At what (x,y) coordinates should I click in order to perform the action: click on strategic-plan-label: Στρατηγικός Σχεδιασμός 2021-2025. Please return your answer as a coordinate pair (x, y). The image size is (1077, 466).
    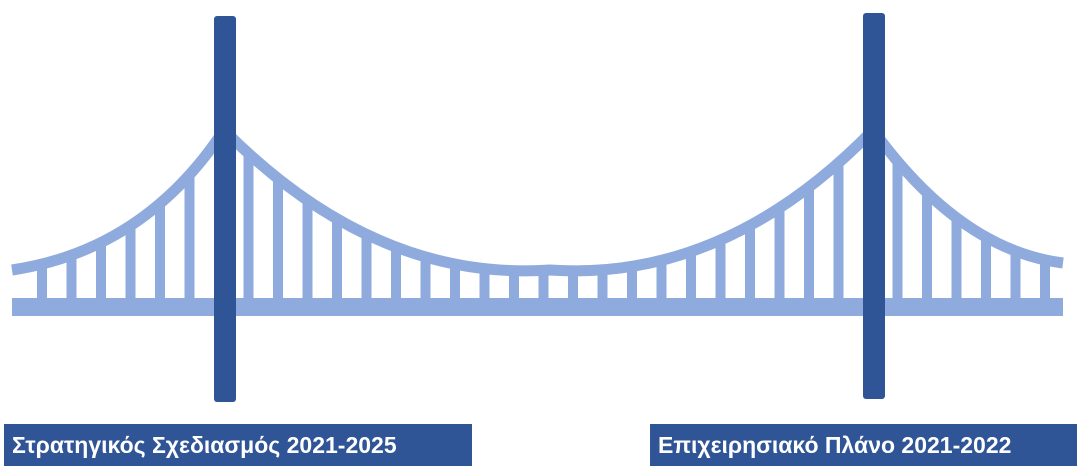
    Looking at the image, I should click on (238, 445).